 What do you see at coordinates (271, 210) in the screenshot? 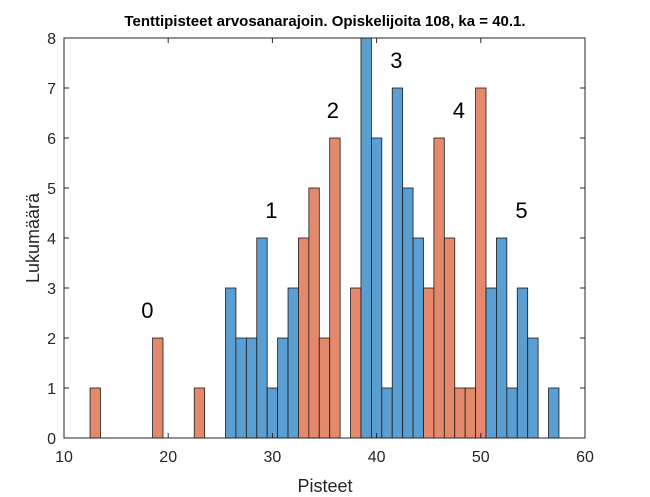
I see `grade-label-1: 1` at bounding box center [271, 210].